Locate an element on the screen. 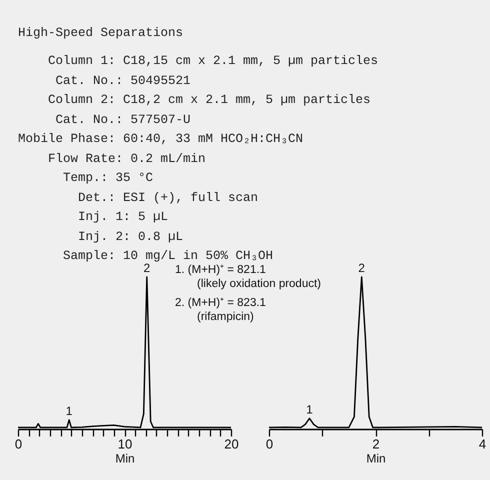 The height and width of the screenshot is (480, 490). text: Column 1: C18,15 cm x 2.1 mm, 5 µm particles is located at coordinates (212, 61).